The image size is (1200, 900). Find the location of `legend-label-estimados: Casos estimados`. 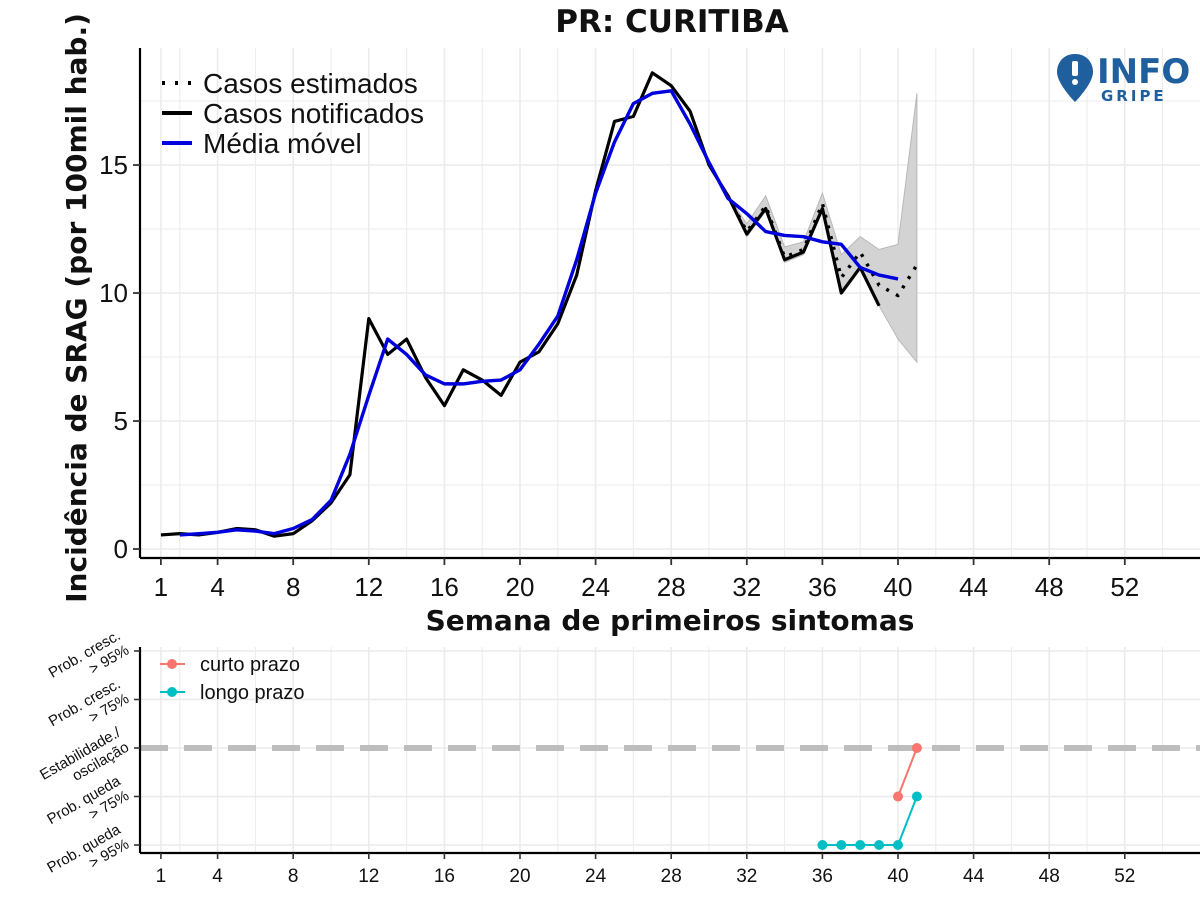

legend-label-estimados: Casos estimados is located at coordinates (310, 83).